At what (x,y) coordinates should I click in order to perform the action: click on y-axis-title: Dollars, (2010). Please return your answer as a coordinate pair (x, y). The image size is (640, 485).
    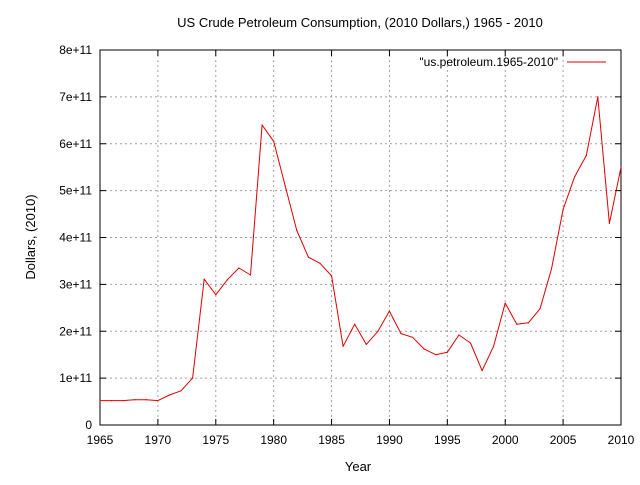
    Looking at the image, I should click on (30, 236).